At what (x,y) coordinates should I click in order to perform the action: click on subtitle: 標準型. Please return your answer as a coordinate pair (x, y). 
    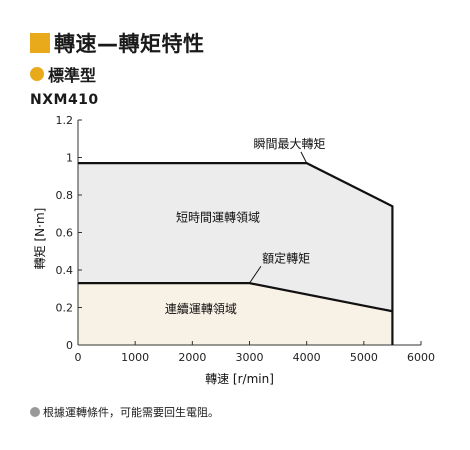
    Looking at the image, I should click on (72, 75).